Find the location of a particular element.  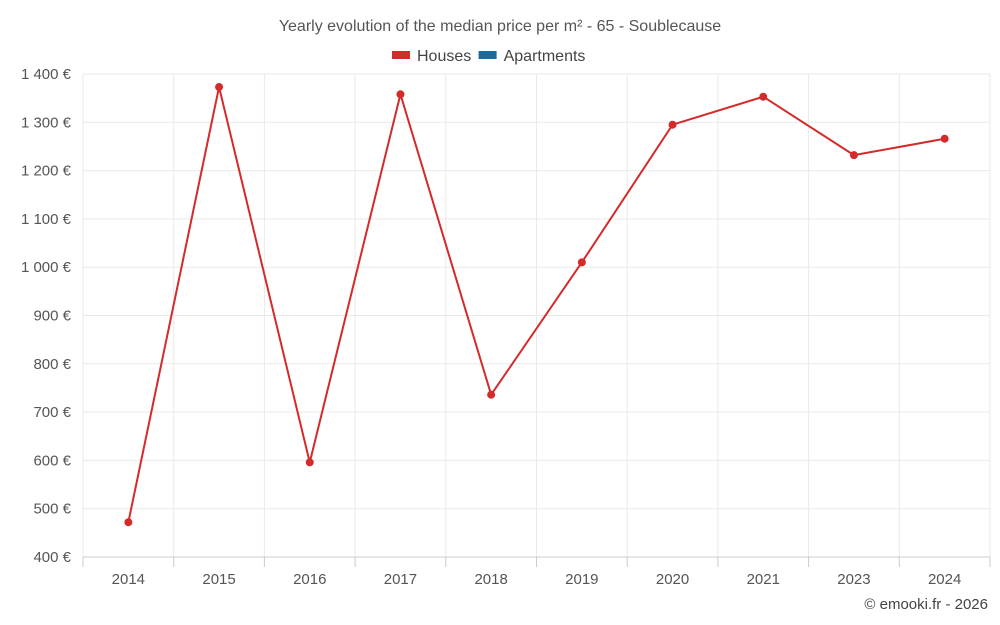

legend-swatch-apartments is located at coordinates (487, 55).